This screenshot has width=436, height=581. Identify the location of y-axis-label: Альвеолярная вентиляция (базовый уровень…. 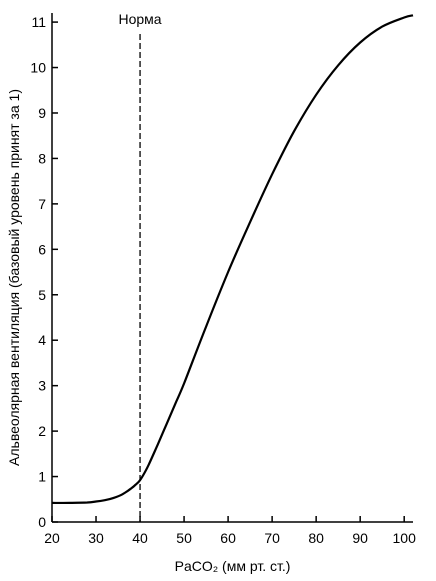
(14, 277).